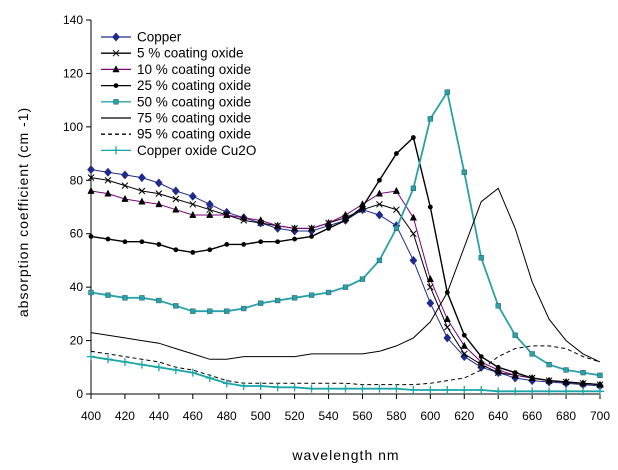  What do you see at coordinates (329, 416) in the screenshot?
I see `x-tick-label: 540` at bounding box center [329, 416].